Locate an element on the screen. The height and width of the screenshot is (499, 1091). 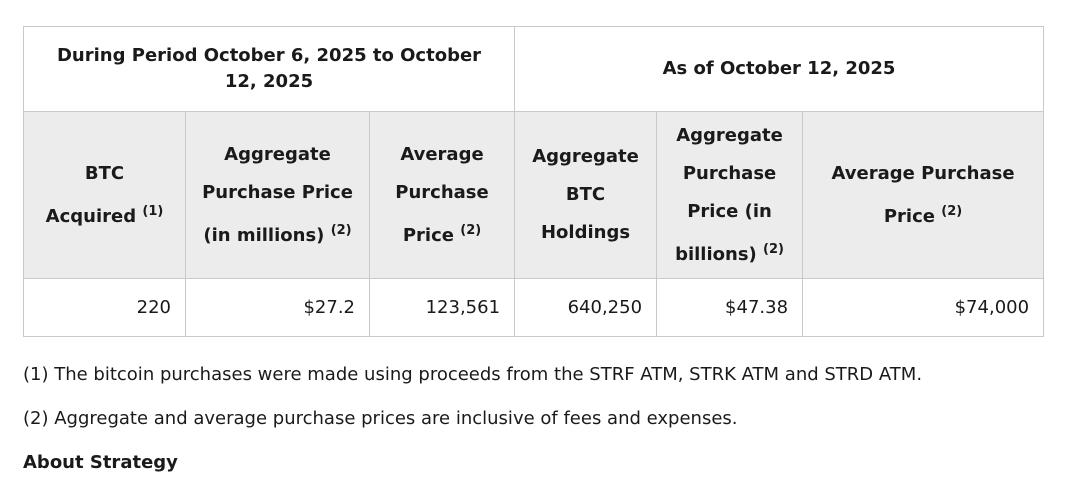
cell-aggregate-price-millions: $27.2 is located at coordinates (277, 307).